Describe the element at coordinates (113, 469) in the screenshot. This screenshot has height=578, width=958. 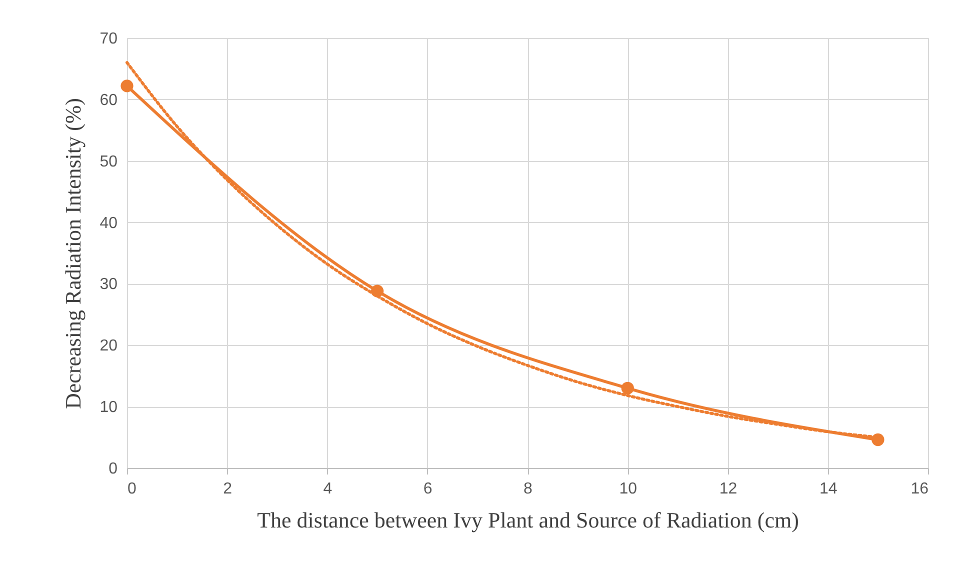
I see `y-tick-label: 0` at that location.